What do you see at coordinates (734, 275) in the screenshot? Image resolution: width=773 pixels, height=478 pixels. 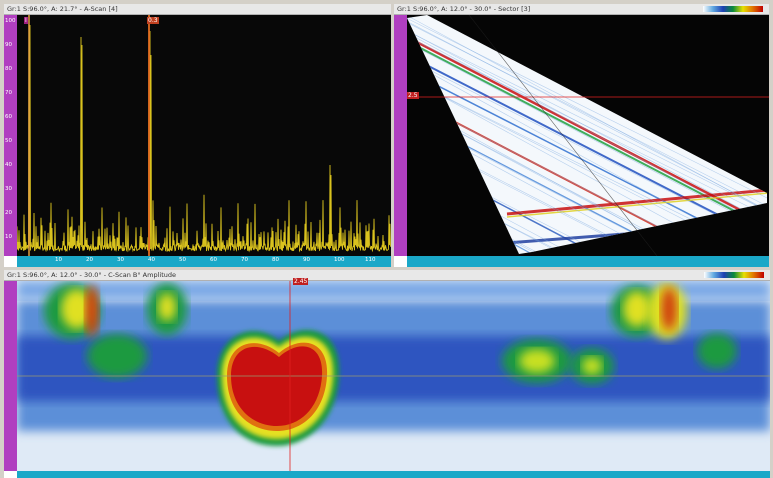 I see `cscan-color-palette` at bounding box center [734, 275].